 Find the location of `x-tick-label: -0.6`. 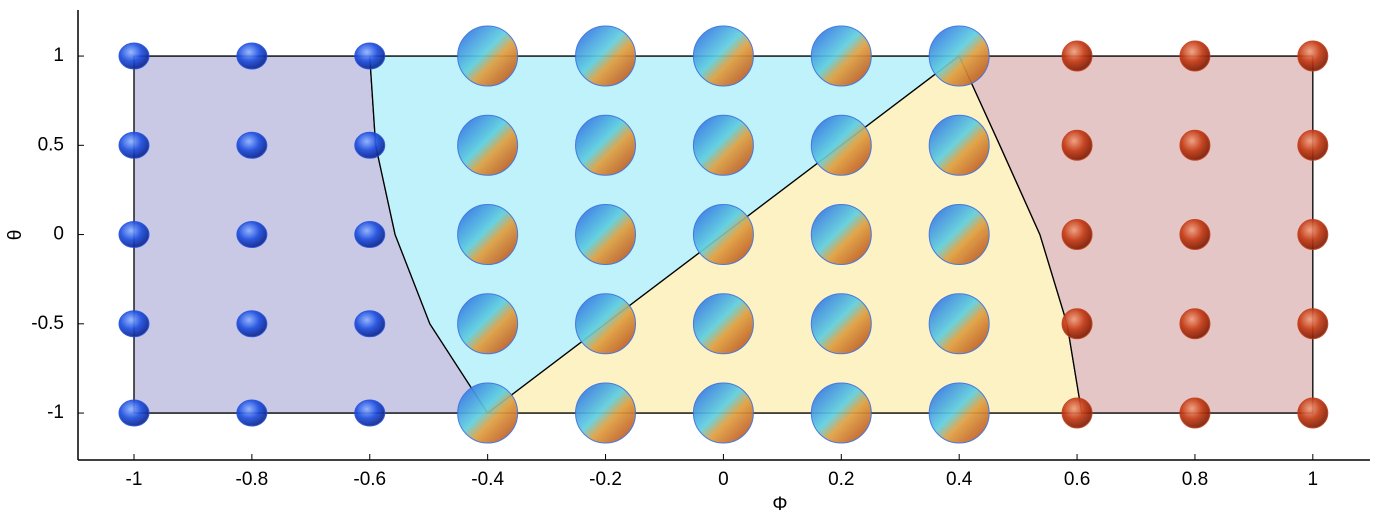

x-tick-label: -0.6 is located at coordinates (369, 479).